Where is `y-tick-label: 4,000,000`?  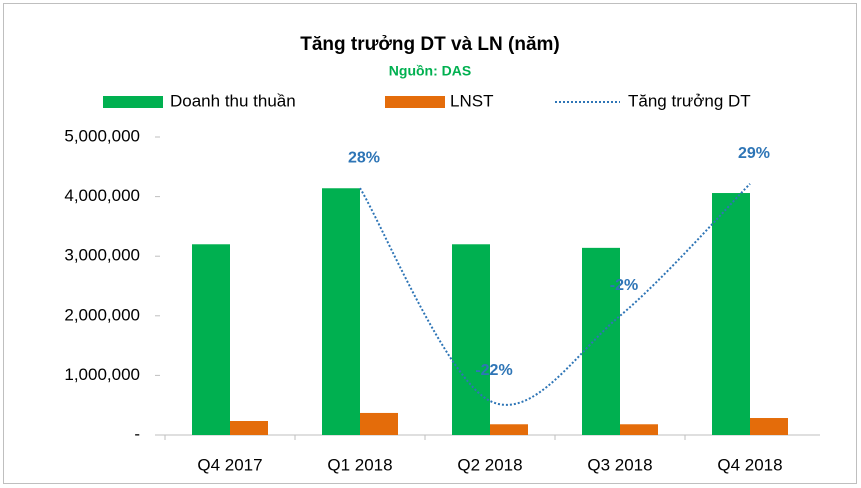
y-tick-label: 4,000,000 is located at coordinates (102, 195).